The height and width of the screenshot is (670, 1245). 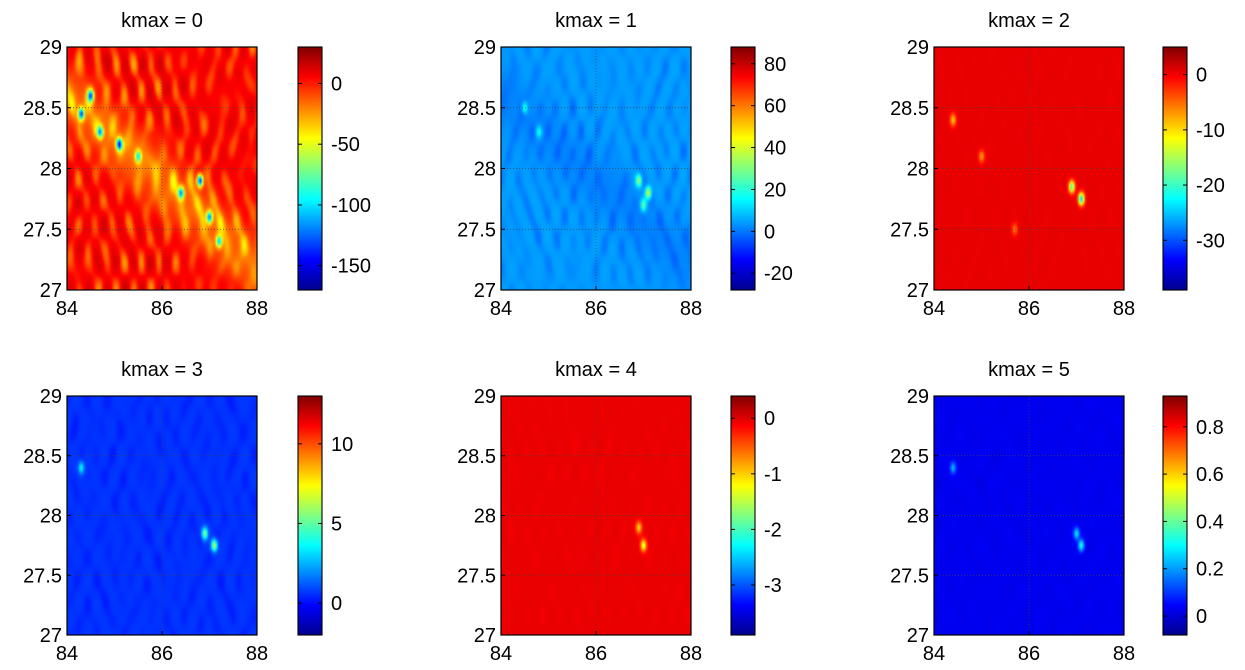 What do you see at coordinates (351, 267) in the screenshot?
I see `colorbar-tick-label: -150` at bounding box center [351, 267].